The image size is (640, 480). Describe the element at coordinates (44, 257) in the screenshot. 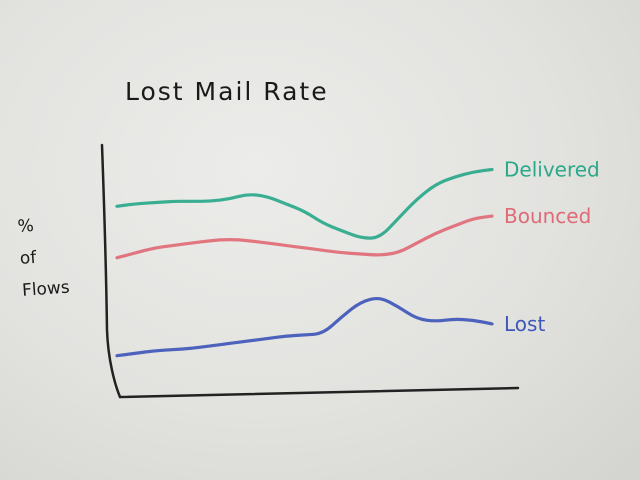

I see `y-axis-label: % of Flows` at that location.